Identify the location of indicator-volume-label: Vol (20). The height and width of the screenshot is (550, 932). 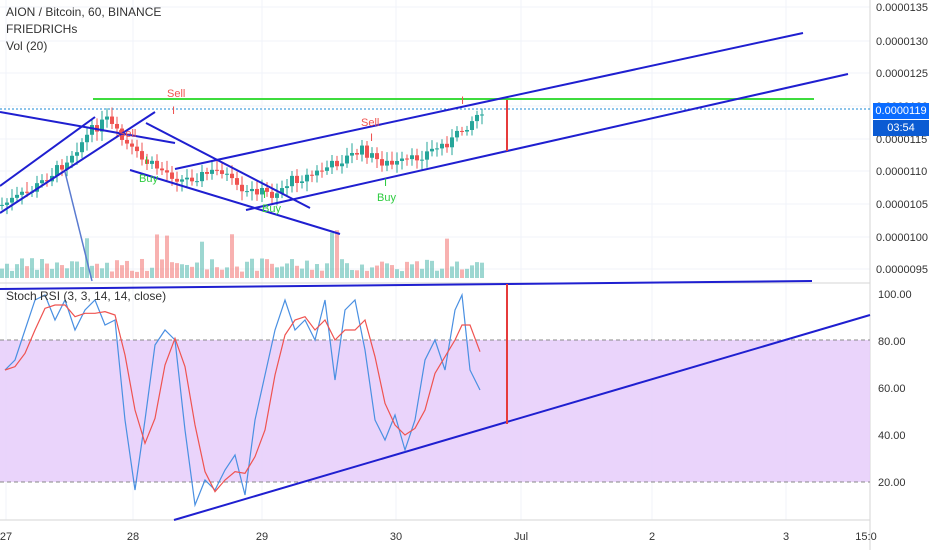
(27, 46).